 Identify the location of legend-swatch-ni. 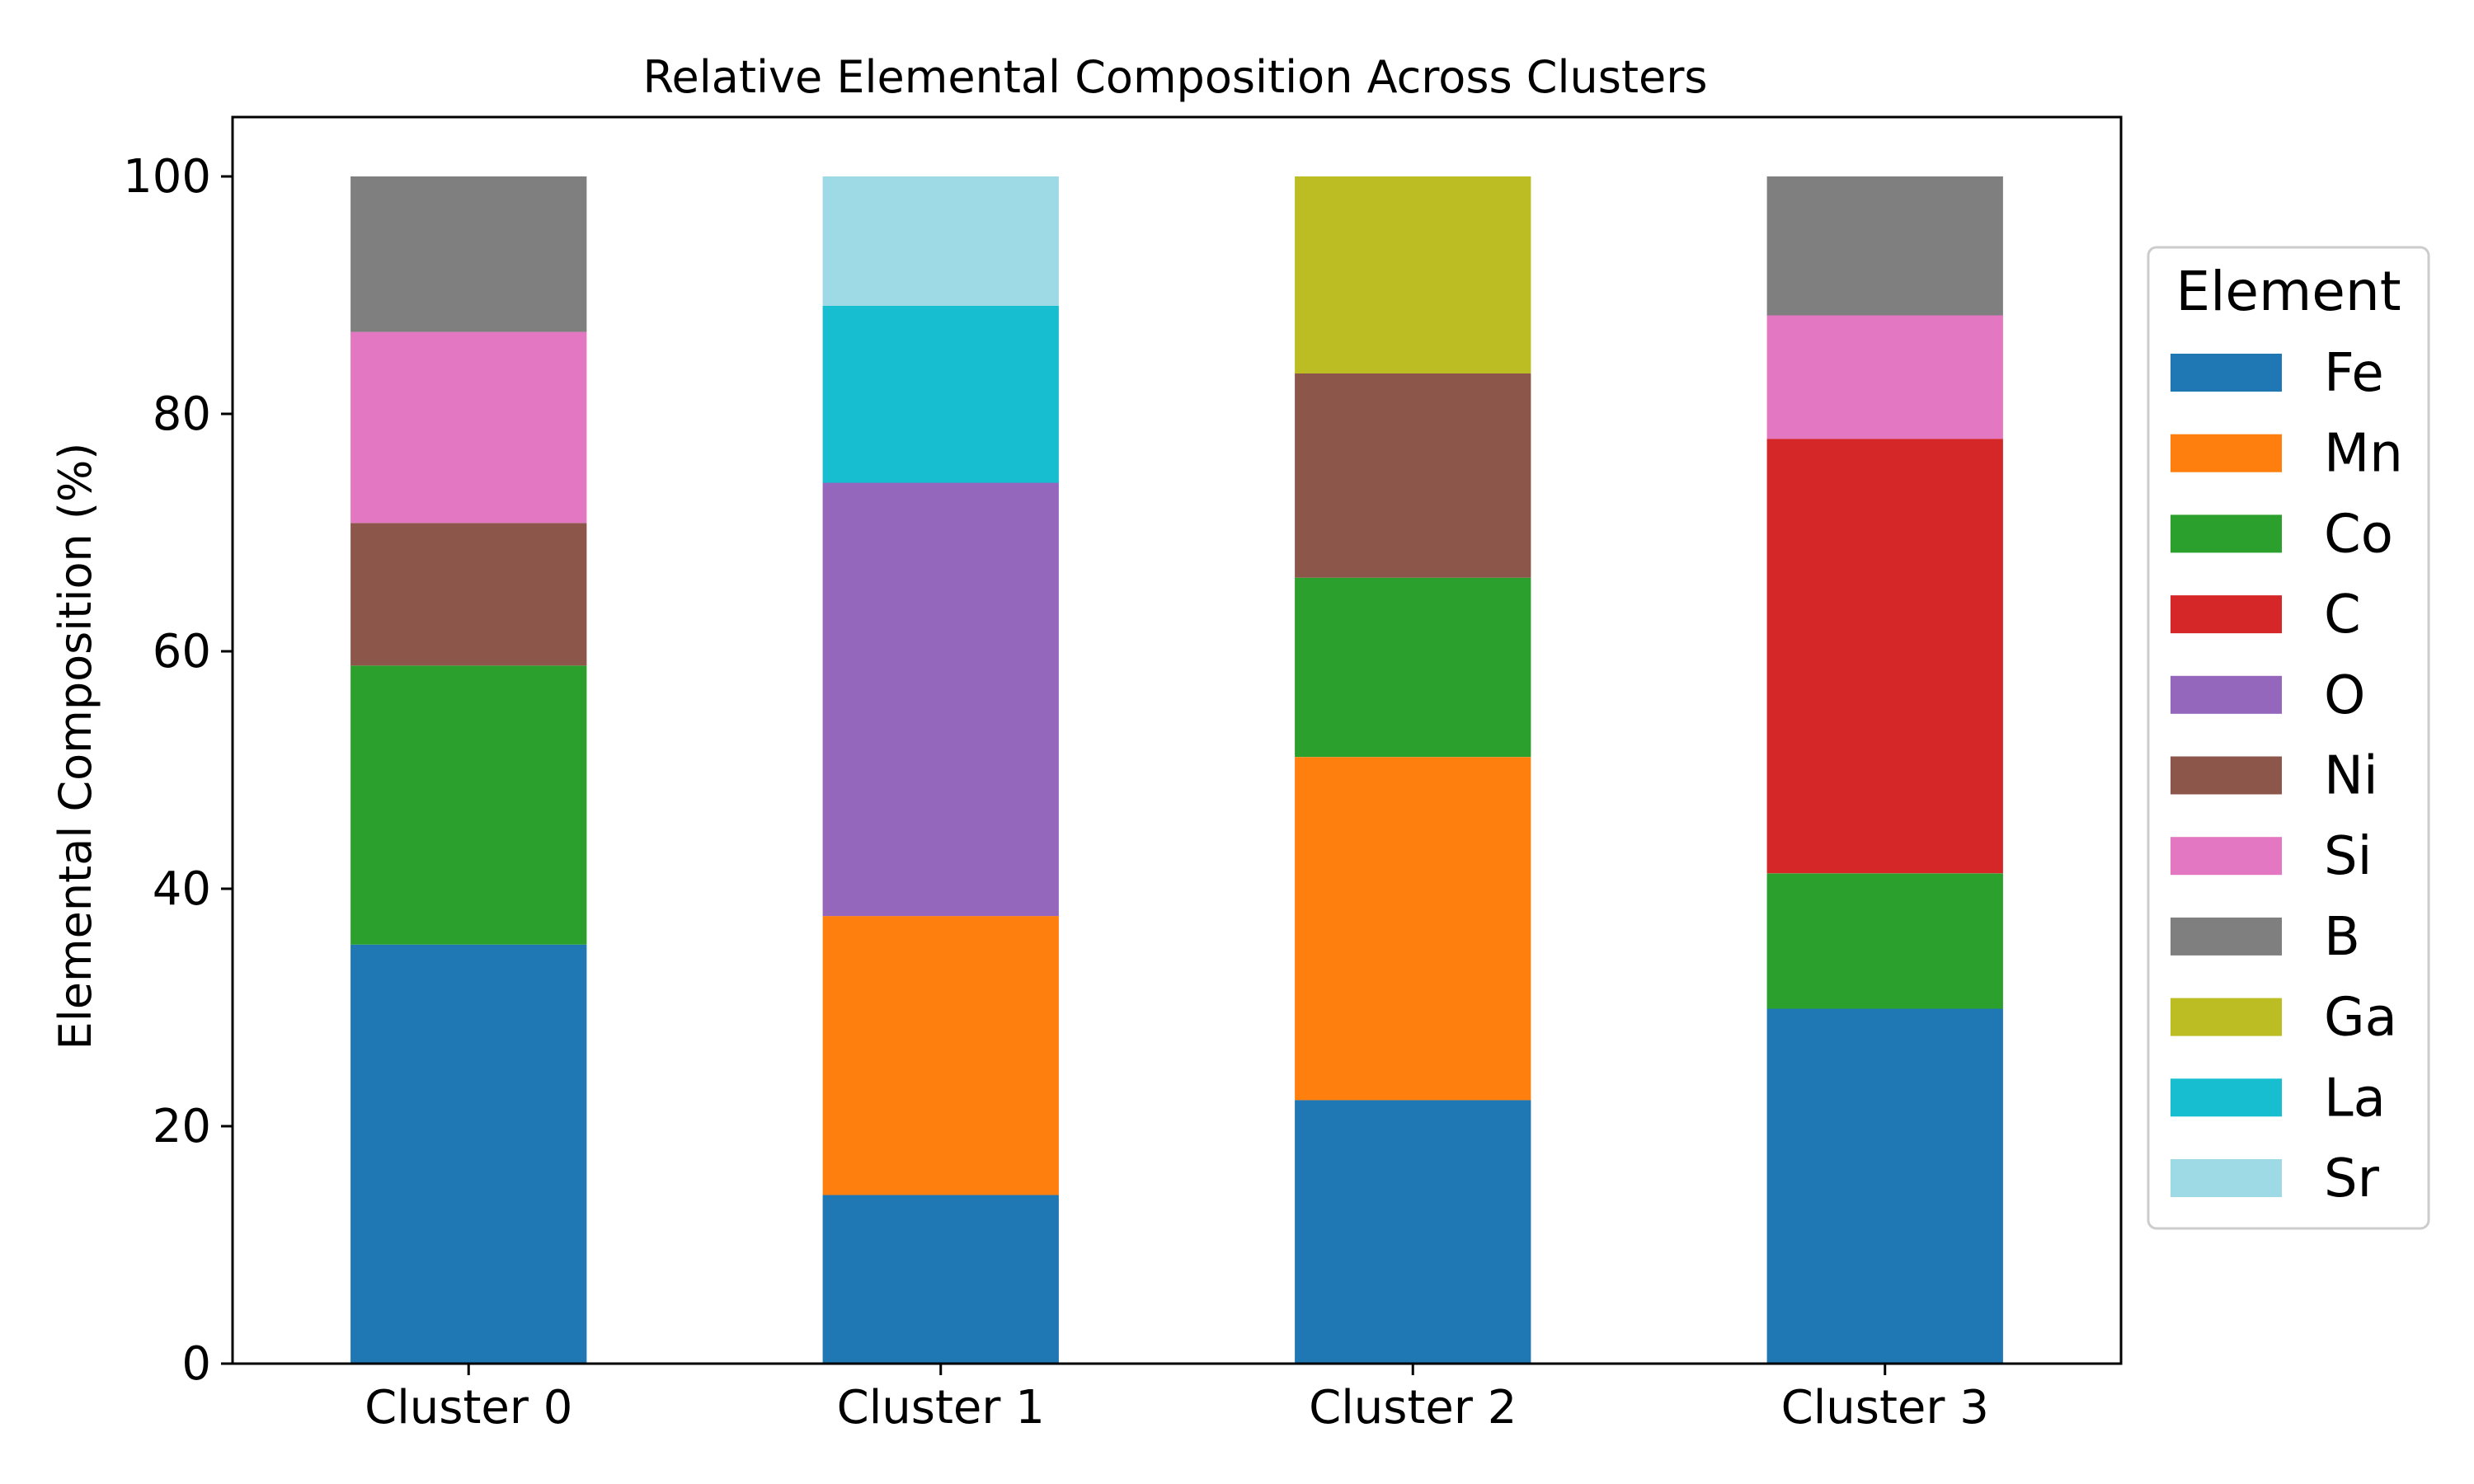
(2226, 775).